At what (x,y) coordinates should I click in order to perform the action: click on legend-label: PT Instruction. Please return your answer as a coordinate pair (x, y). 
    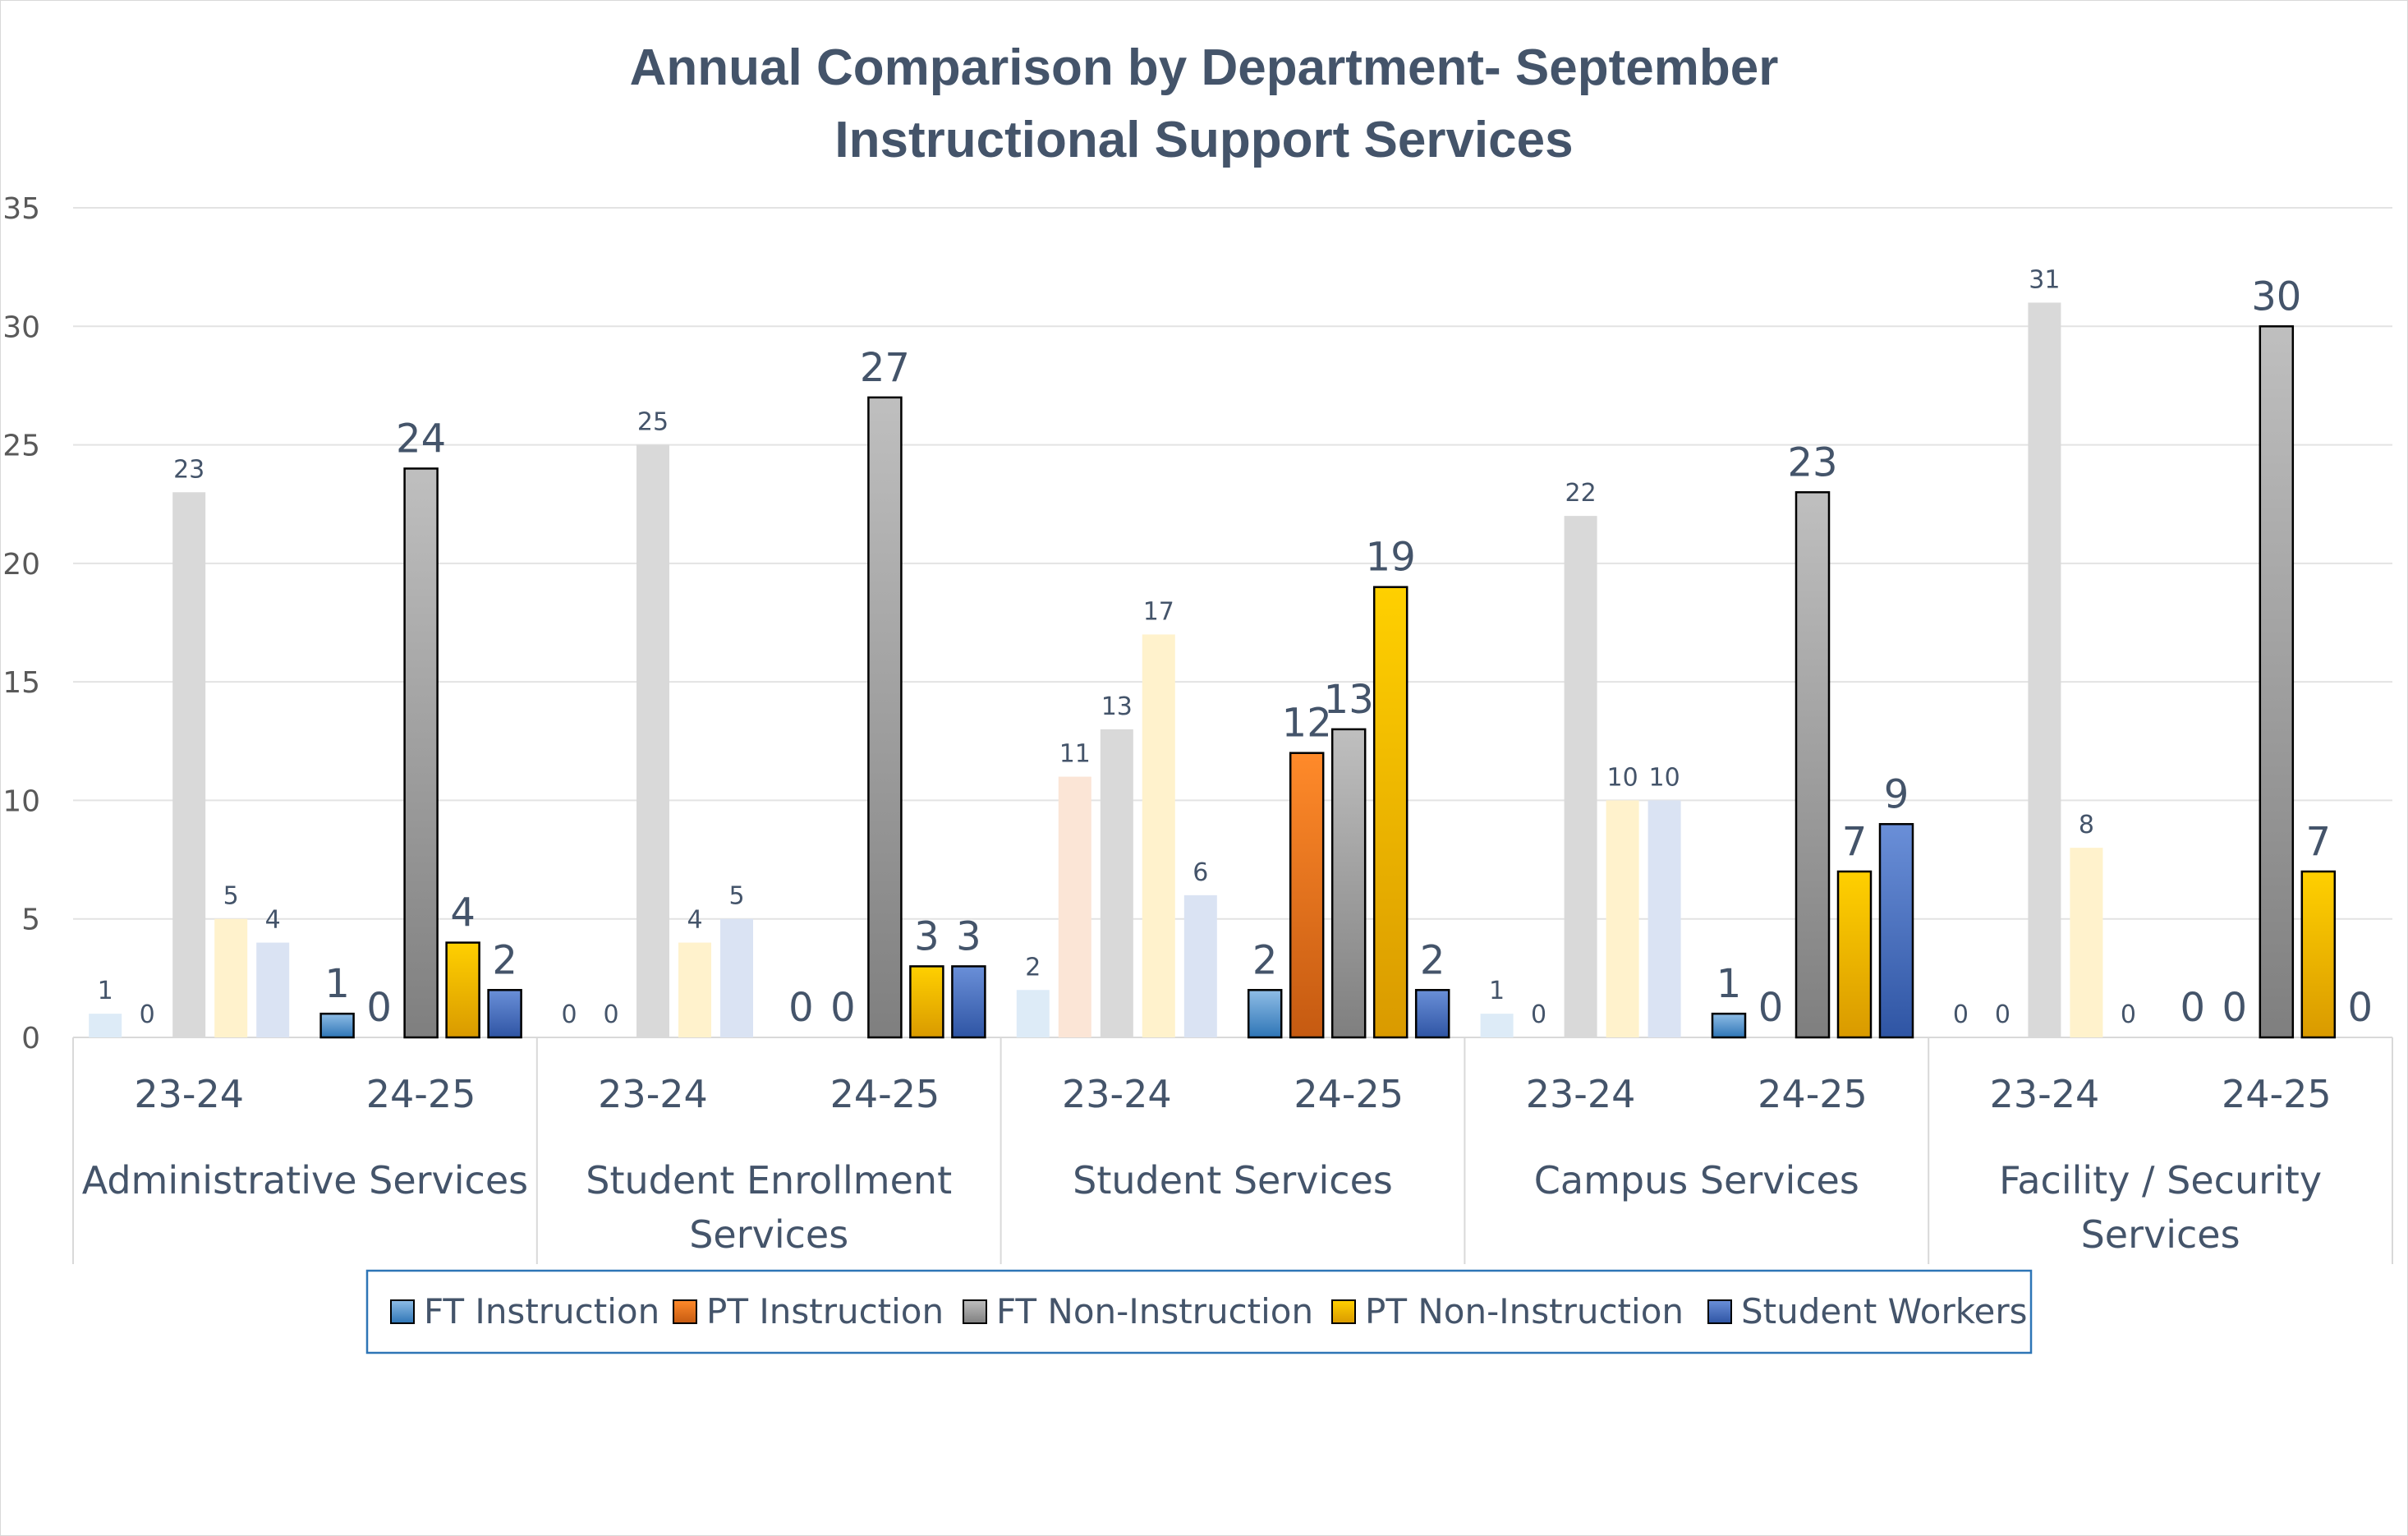
    Looking at the image, I should click on (825, 1311).